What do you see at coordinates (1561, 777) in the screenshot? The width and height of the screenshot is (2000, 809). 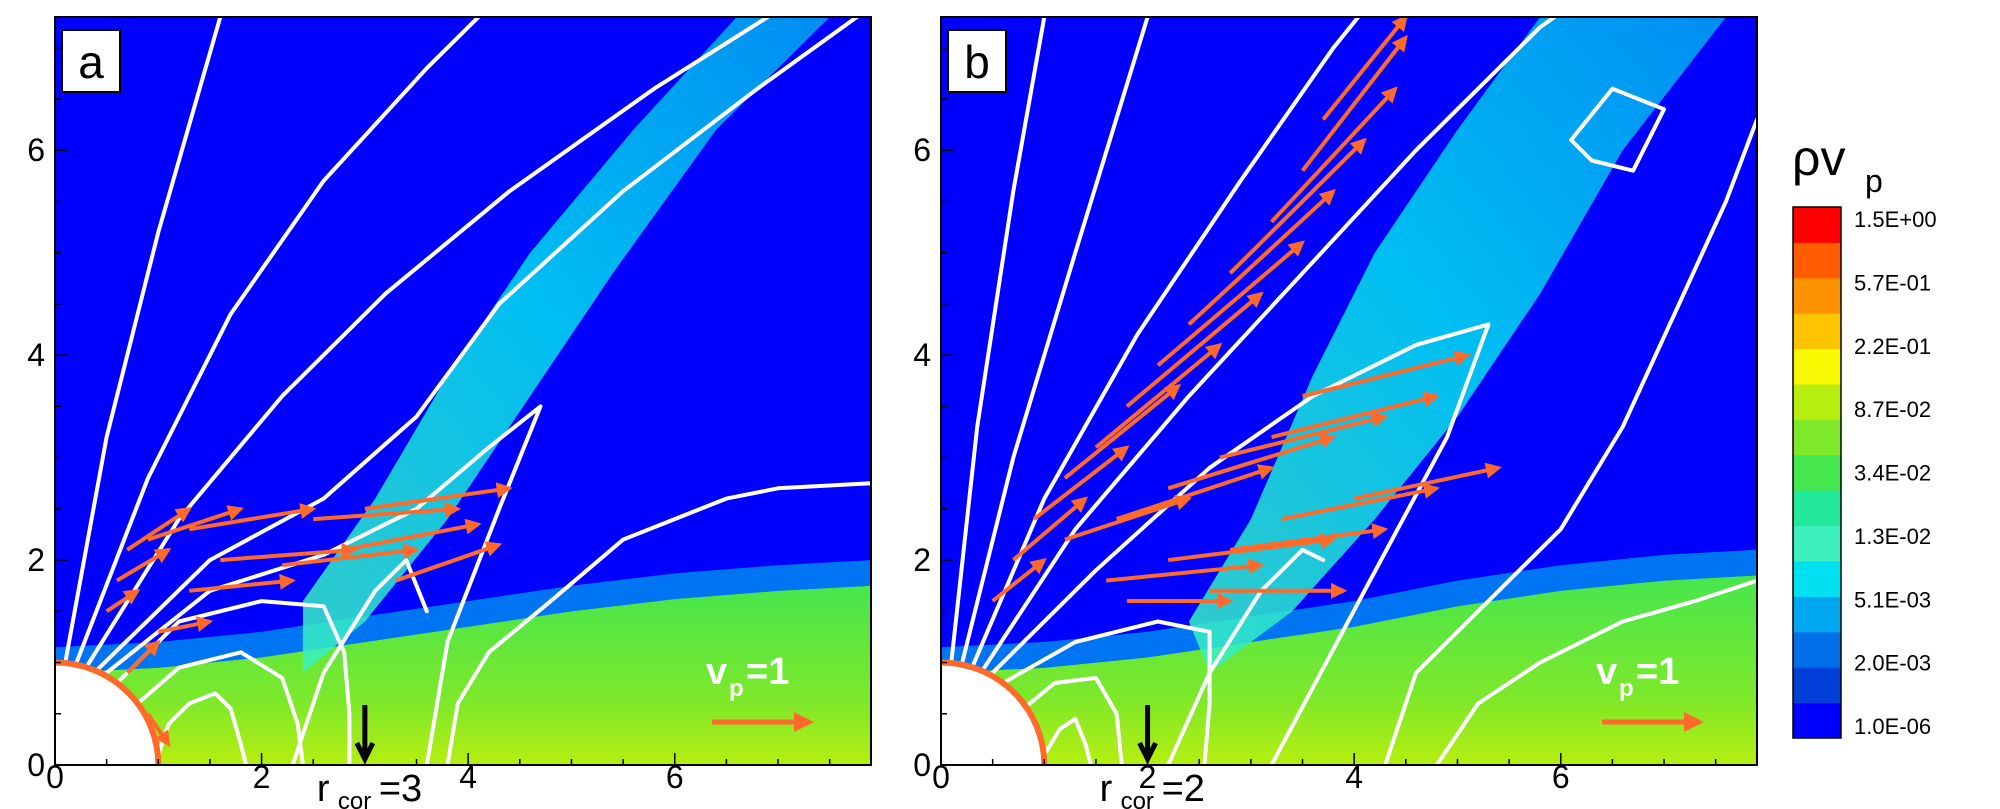 I see `x-tick-label: 6` at bounding box center [1561, 777].